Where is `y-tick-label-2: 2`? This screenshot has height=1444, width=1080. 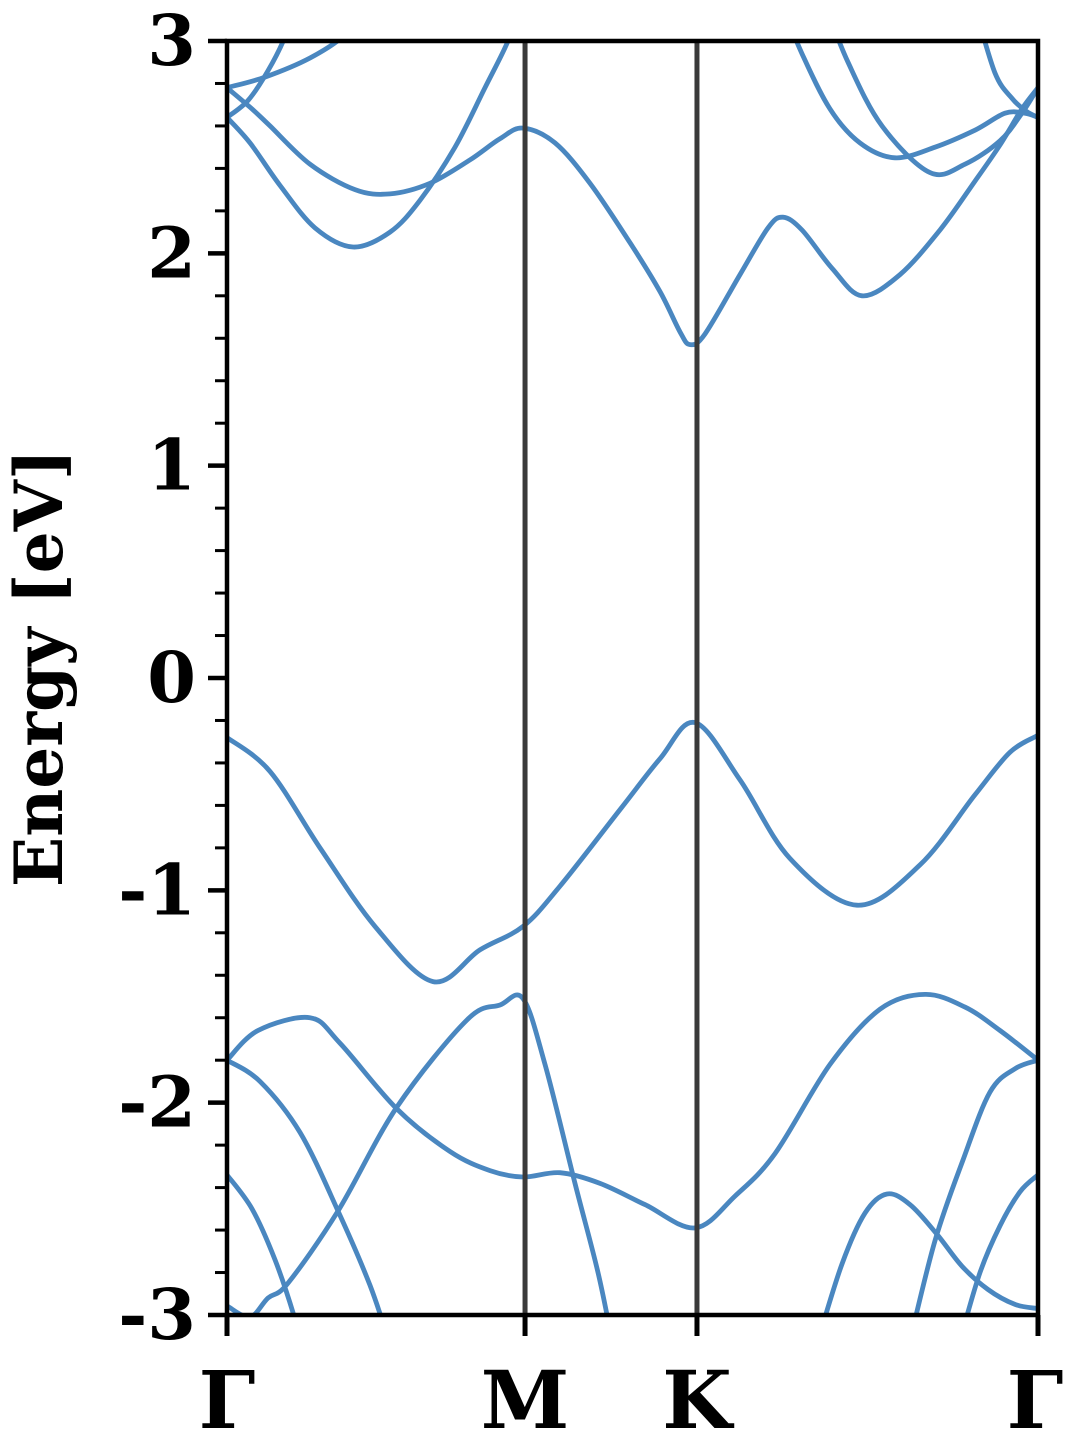 y-tick-label-2: 2 is located at coordinates (171, 252).